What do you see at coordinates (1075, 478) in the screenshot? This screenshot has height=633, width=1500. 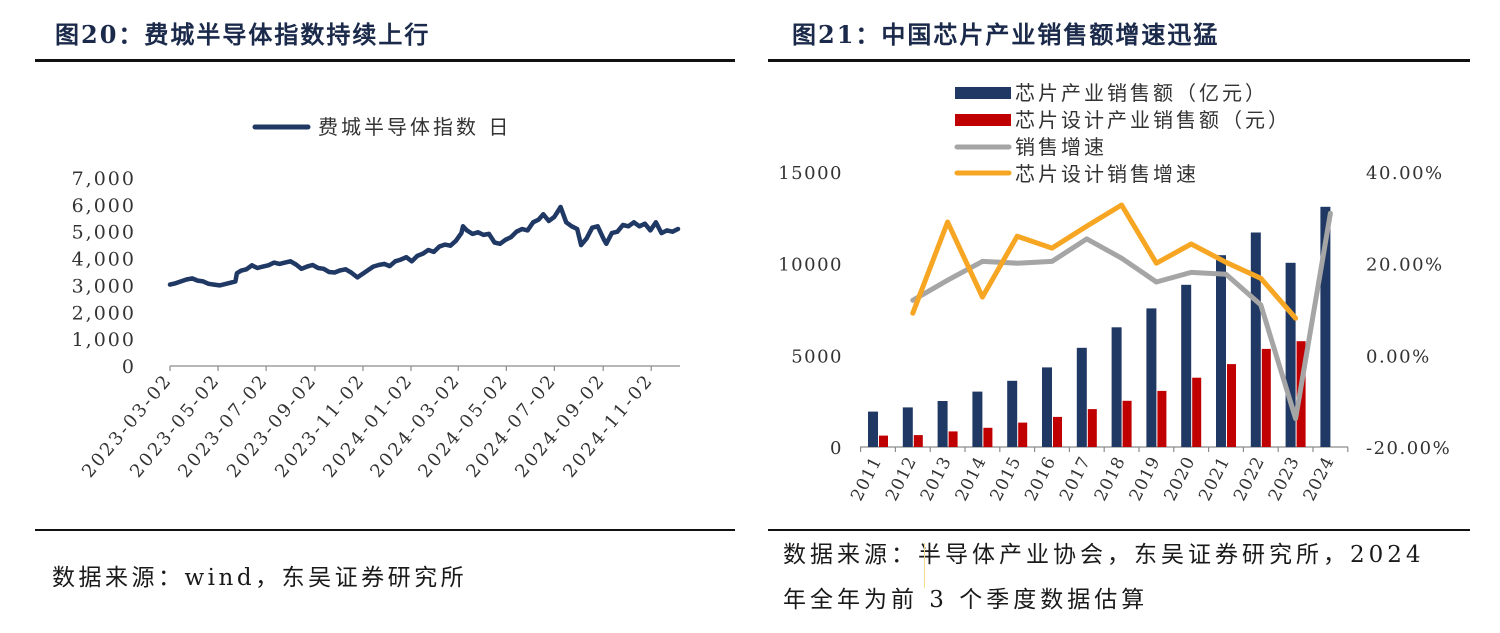 I see `x-tick-label: 2017` at bounding box center [1075, 478].